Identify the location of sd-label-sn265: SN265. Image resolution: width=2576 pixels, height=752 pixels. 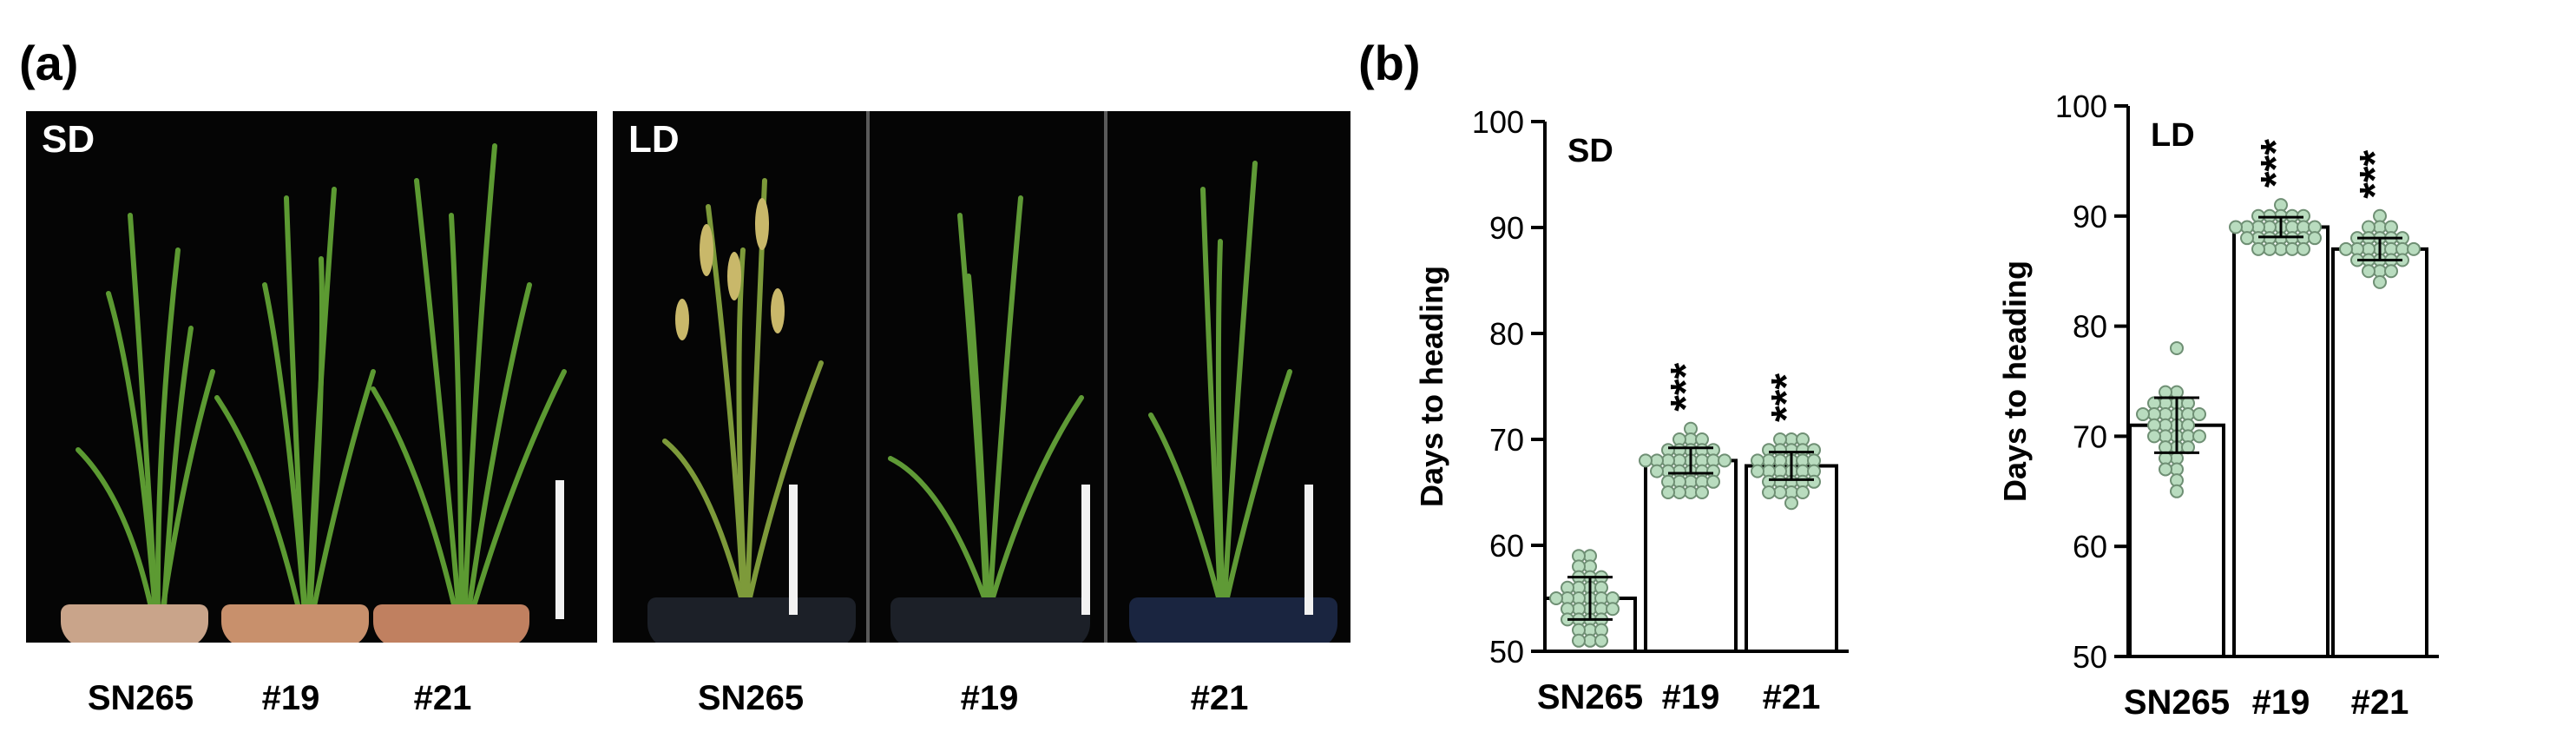
(140, 698).